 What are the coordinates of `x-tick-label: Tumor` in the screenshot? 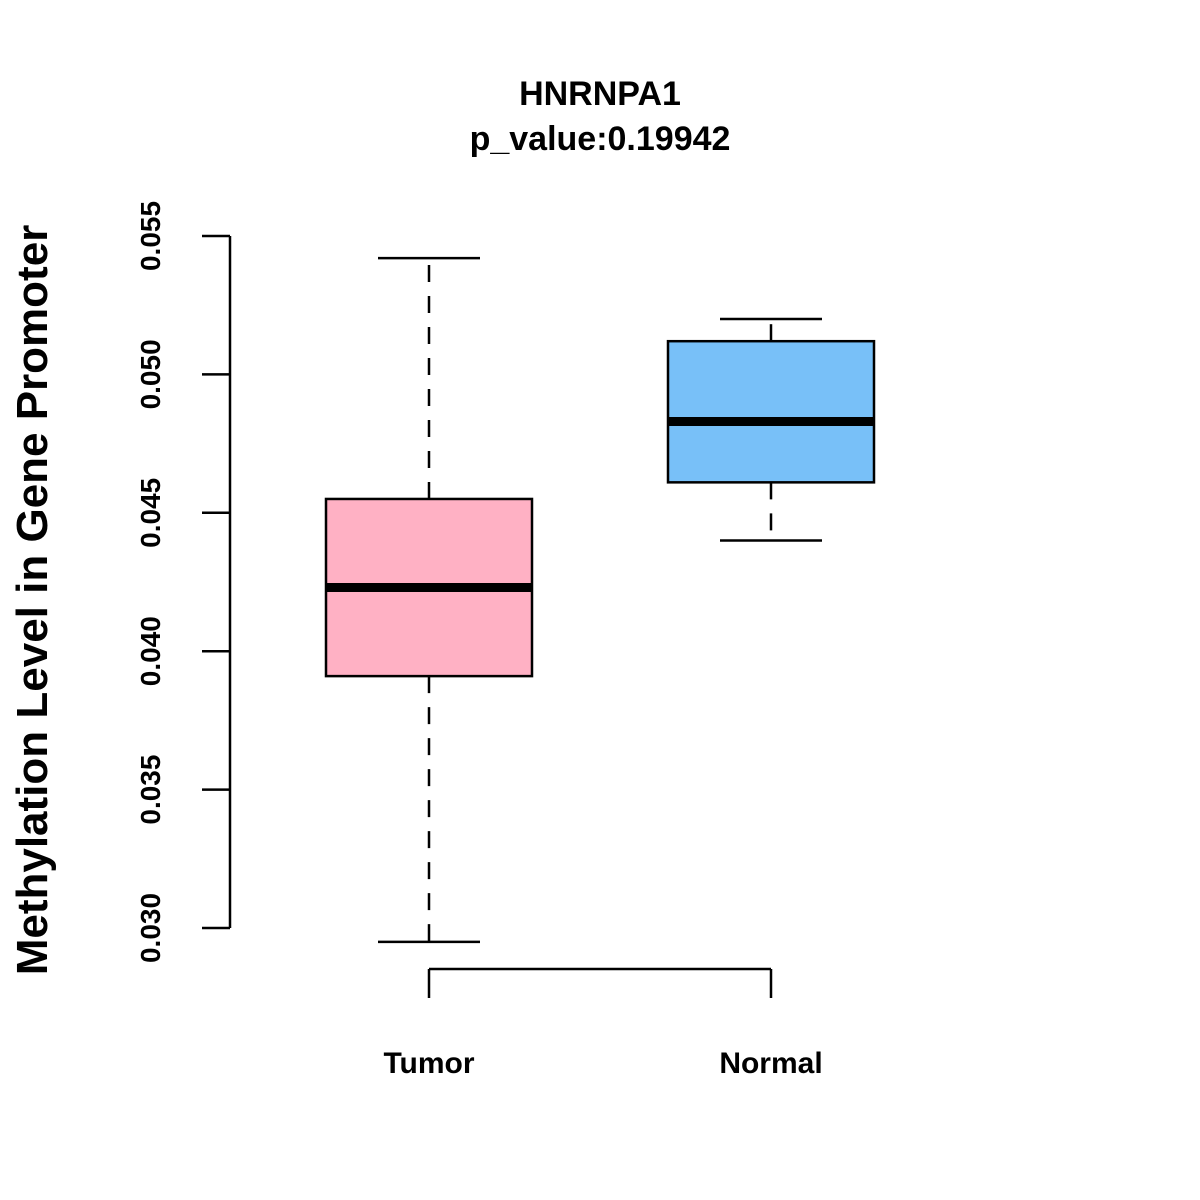 It's located at (428, 1063).